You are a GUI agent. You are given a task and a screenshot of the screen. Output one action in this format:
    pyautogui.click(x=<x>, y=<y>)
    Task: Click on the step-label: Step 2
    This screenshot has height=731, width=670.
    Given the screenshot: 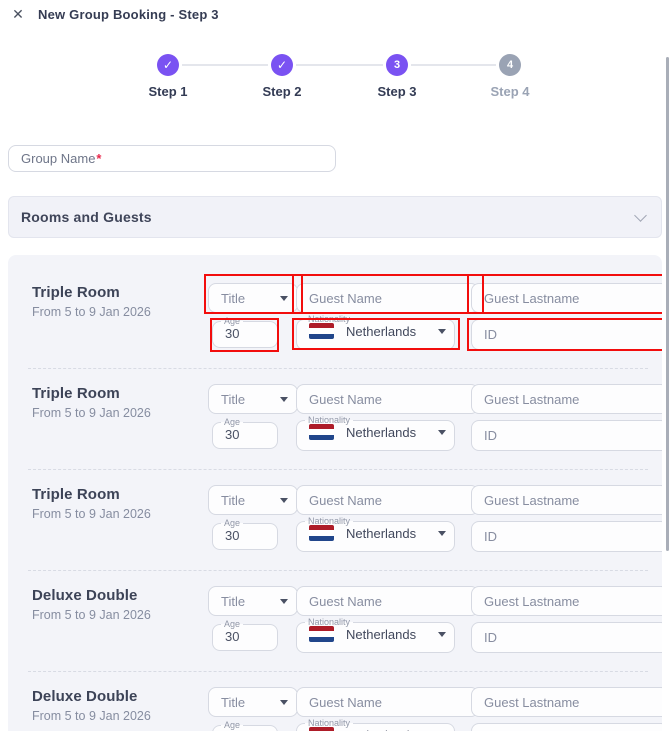 What is the action you would take?
    pyautogui.click(x=282, y=91)
    